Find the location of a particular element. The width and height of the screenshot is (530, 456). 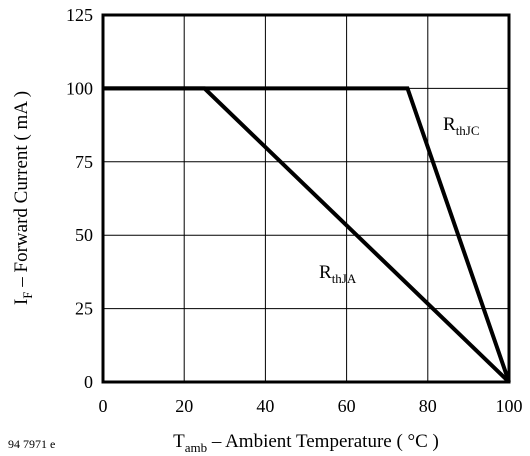

series-label-rthja: RthJA is located at coordinates (338, 274).